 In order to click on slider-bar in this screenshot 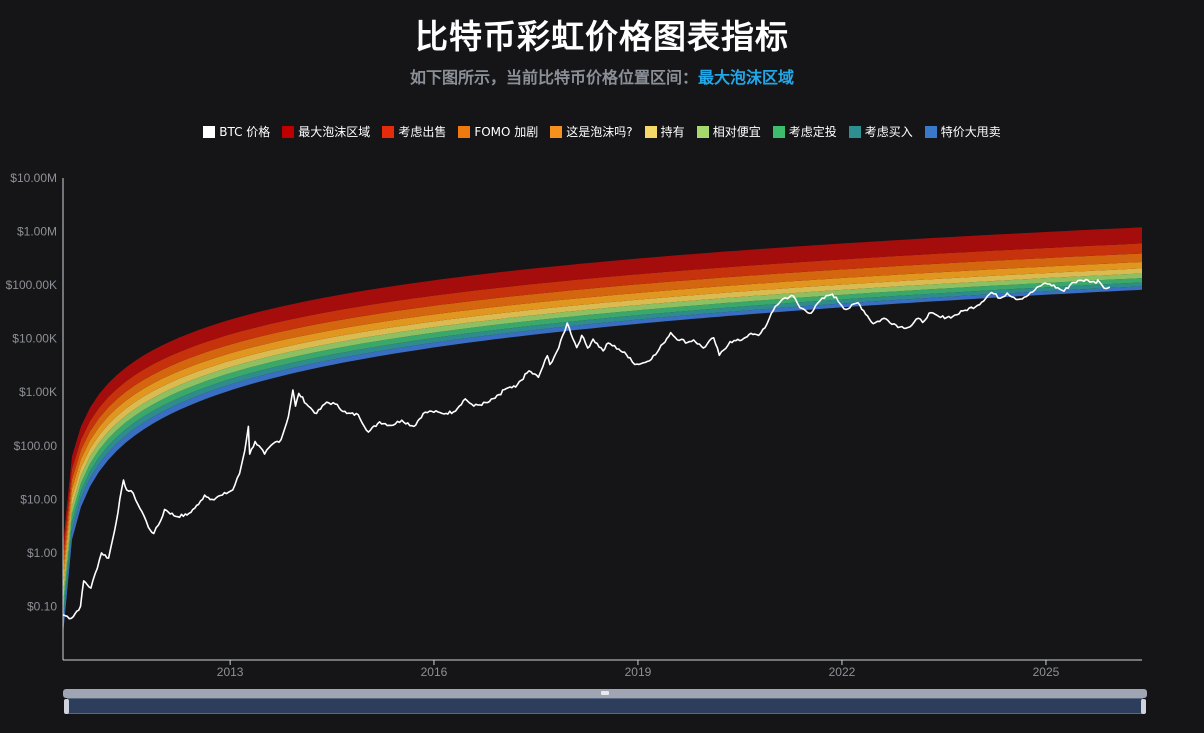, I will do `click(605, 693)`.